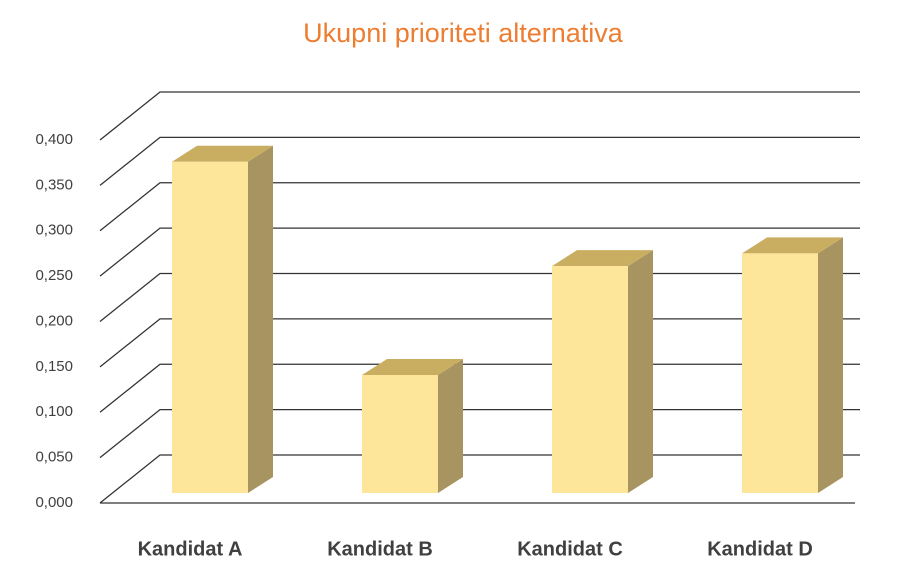  What do you see at coordinates (54, 230) in the screenshot?
I see `y-tick-label: 0,300` at bounding box center [54, 230].